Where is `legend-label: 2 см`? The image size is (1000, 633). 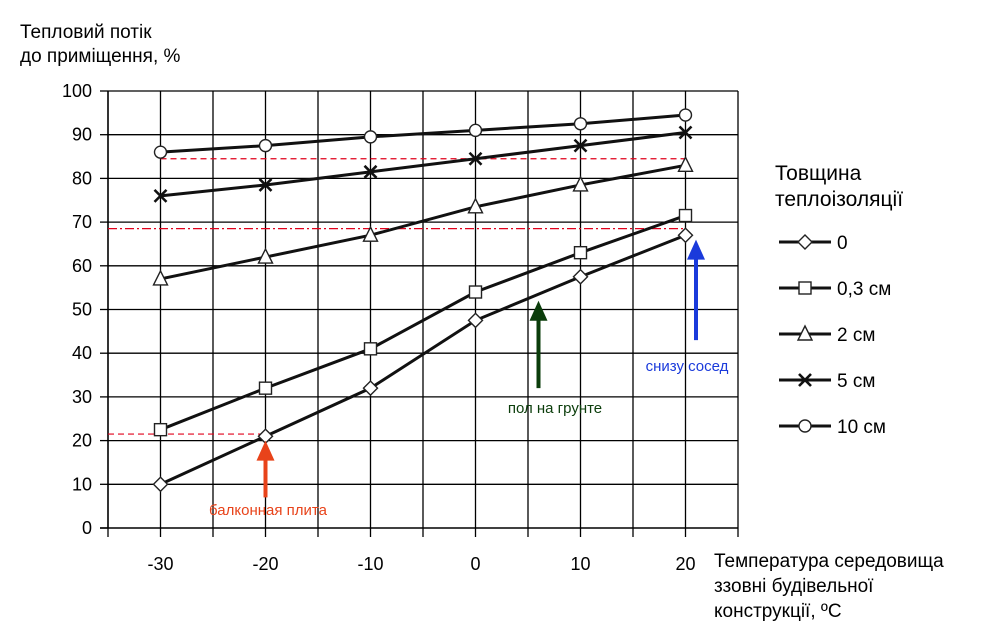
legend-label: 2 см is located at coordinates (856, 335).